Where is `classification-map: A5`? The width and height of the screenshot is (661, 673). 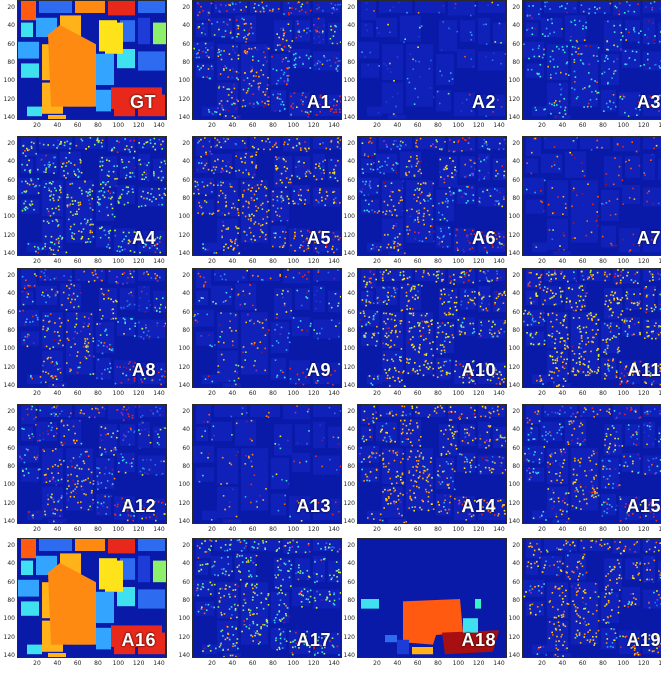 classification-map: A5 is located at coordinates (267, 196).